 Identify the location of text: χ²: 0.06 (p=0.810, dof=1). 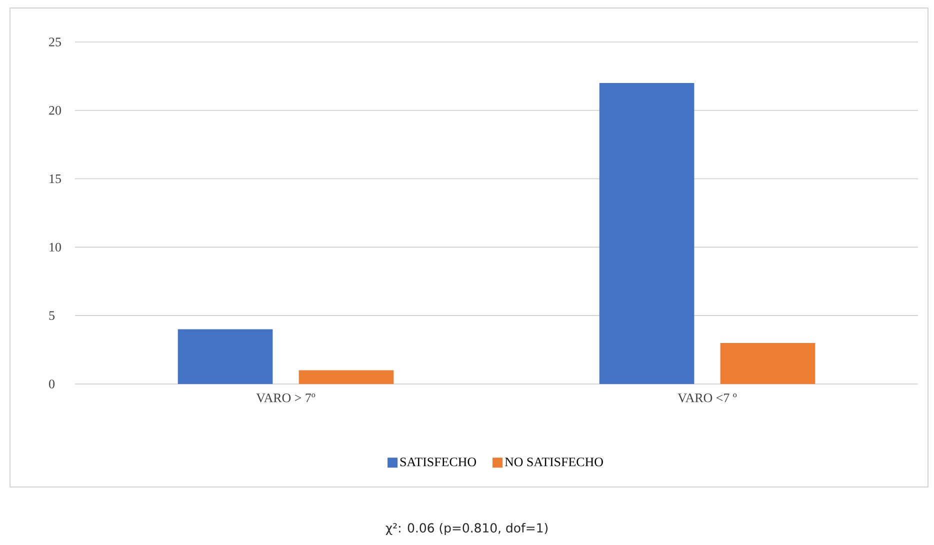
(467, 529).